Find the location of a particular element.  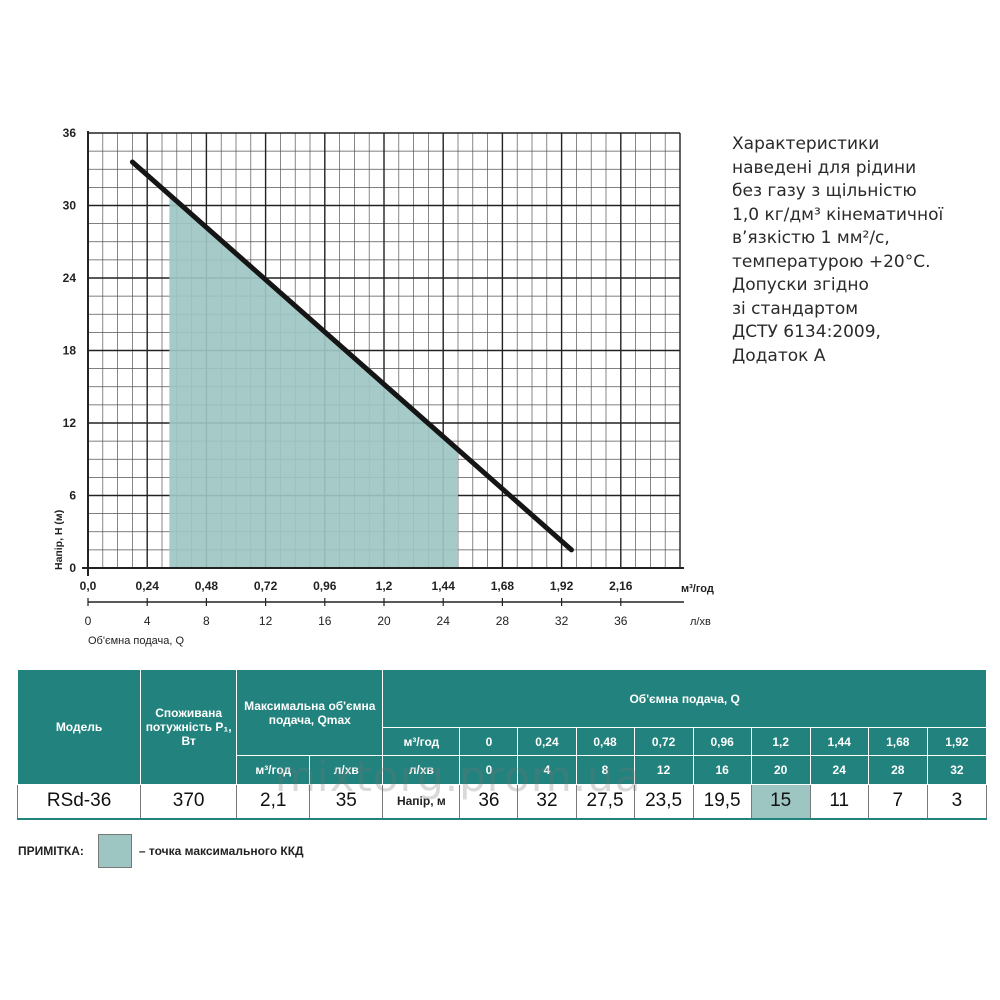

x2-tick-label: 8 is located at coordinates (206, 621).